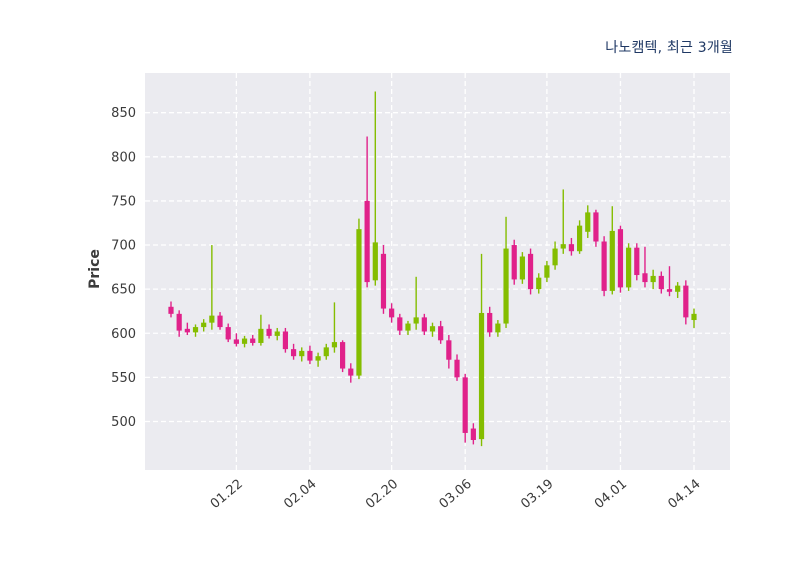 The image size is (800, 575). I want to click on x-tick-label: 02.20, so click(382, 494).